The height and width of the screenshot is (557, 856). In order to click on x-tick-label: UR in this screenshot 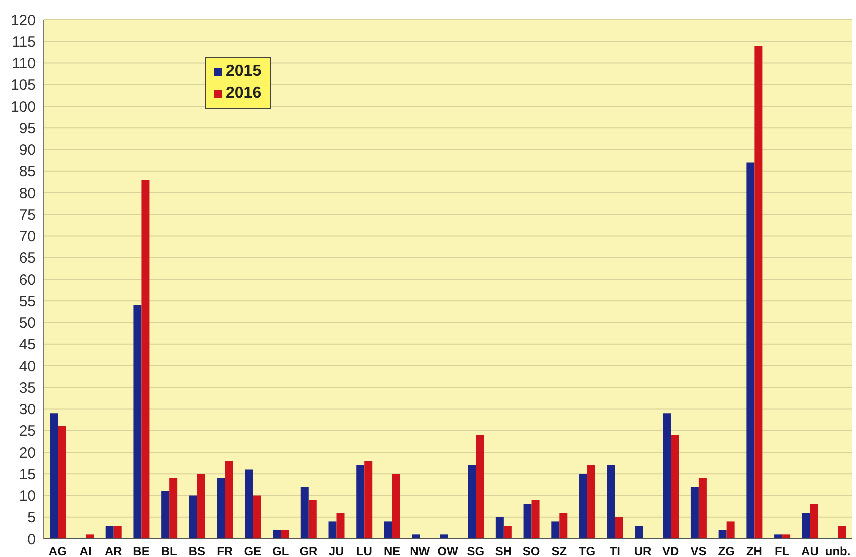, I will do `click(643, 550)`.